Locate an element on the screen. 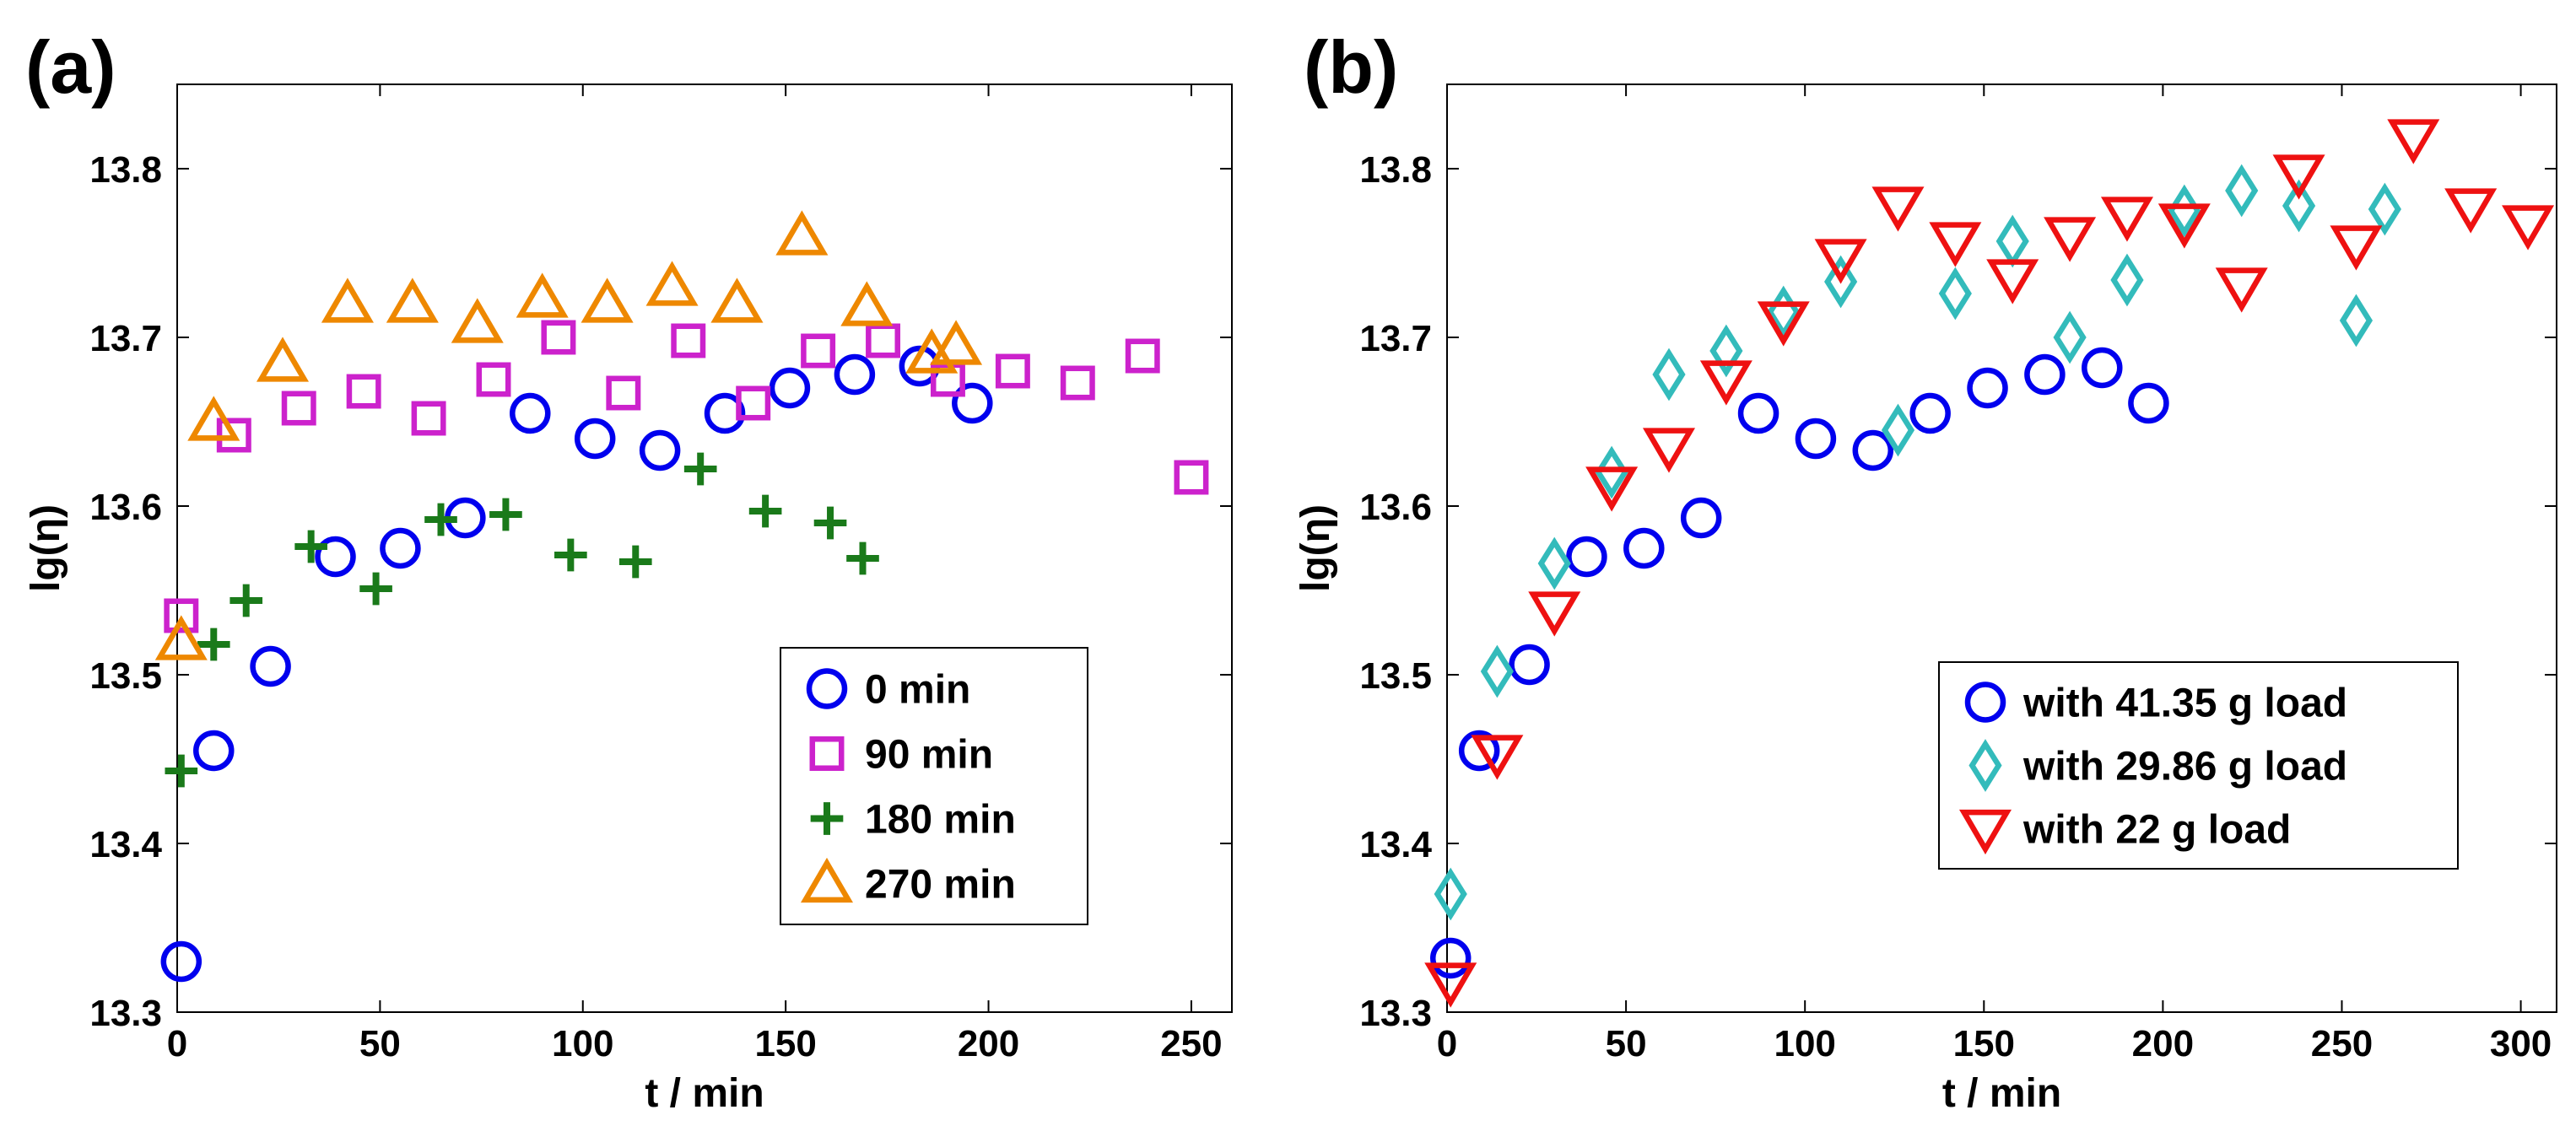 The height and width of the screenshot is (1126, 2576). y-tick-label: 13.6 is located at coordinates (1395, 508).